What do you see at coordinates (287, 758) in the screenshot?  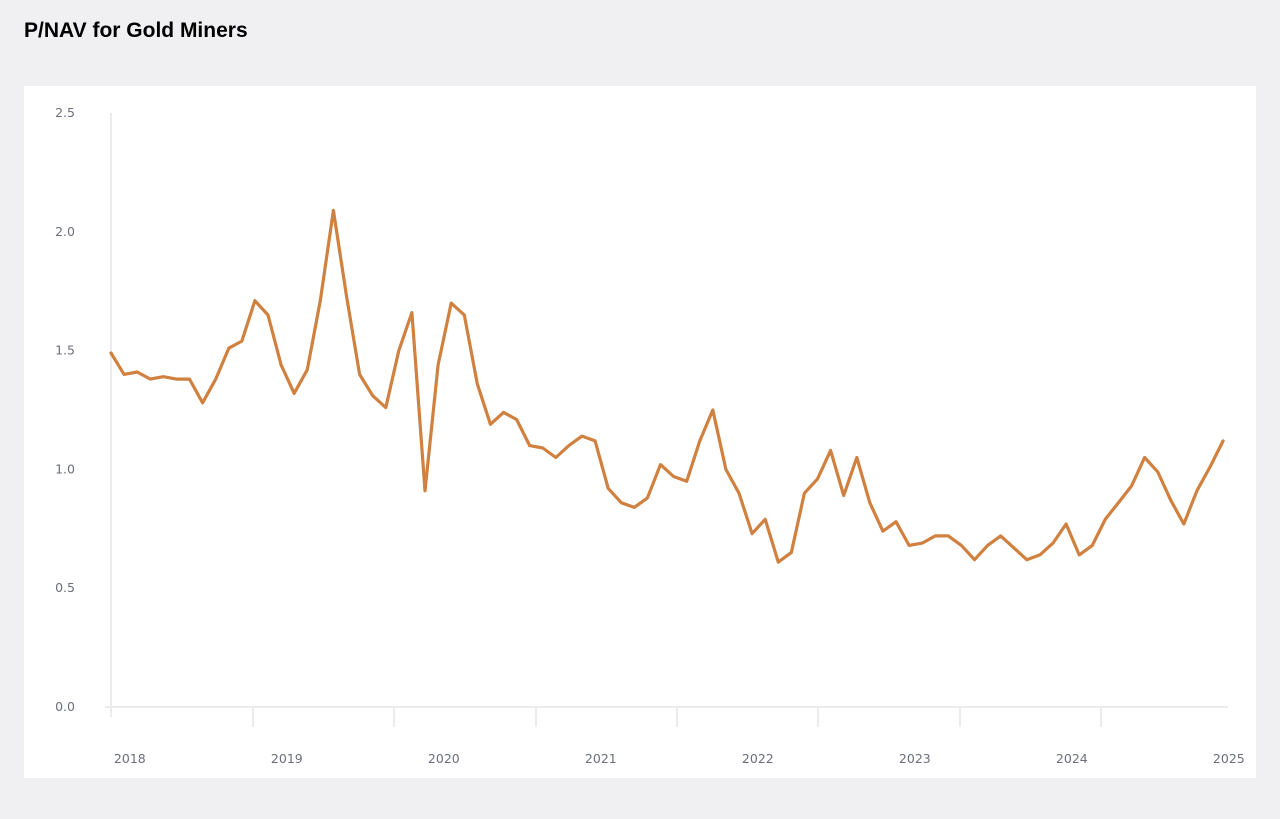 I see `x-tick-label: 2019` at bounding box center [287, 758].